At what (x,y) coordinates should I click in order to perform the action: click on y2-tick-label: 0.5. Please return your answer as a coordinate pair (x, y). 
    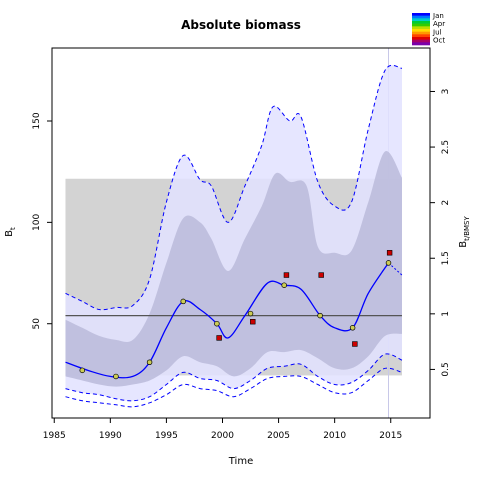
    Looking at the image, I should click on (446, 369).